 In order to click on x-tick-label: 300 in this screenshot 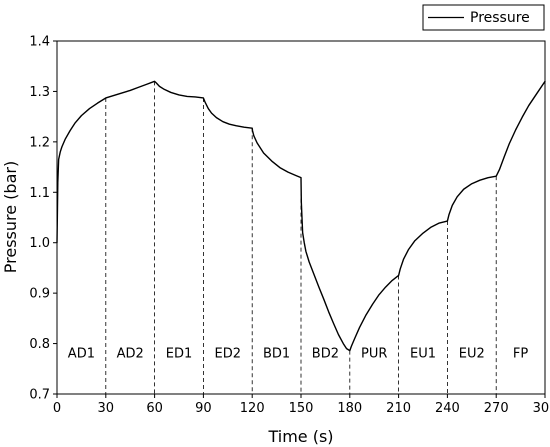, I will do `click(541, 408)`.